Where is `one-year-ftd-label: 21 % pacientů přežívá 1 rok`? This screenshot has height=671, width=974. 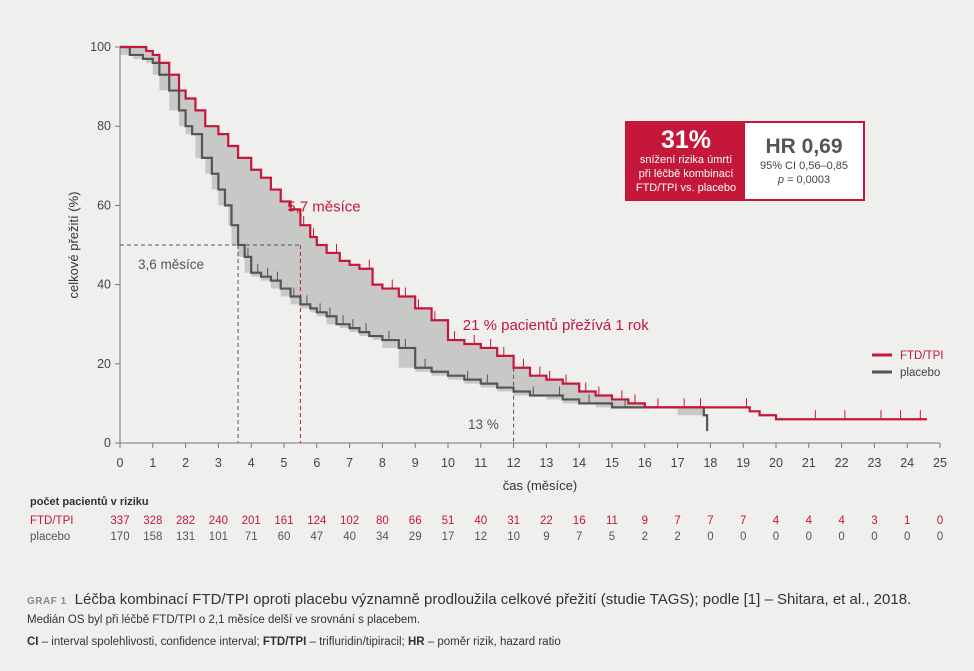
one-year-ftd-label: 21 % pacientů přežívá 1 rok is located at coordinates (556, 325).